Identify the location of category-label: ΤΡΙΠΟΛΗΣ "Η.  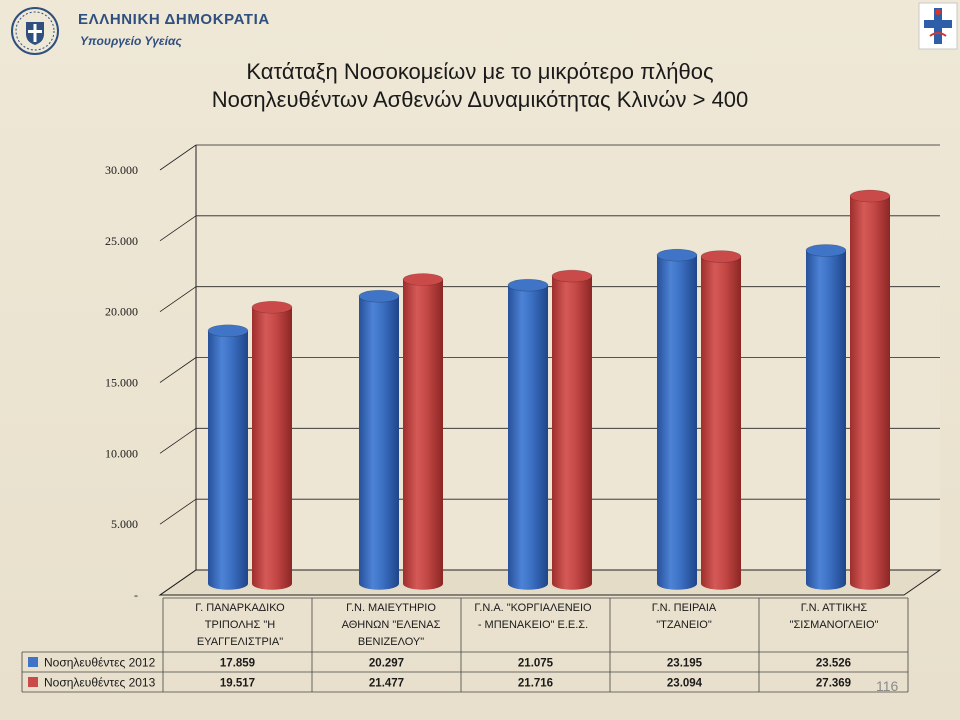
(240, 625).